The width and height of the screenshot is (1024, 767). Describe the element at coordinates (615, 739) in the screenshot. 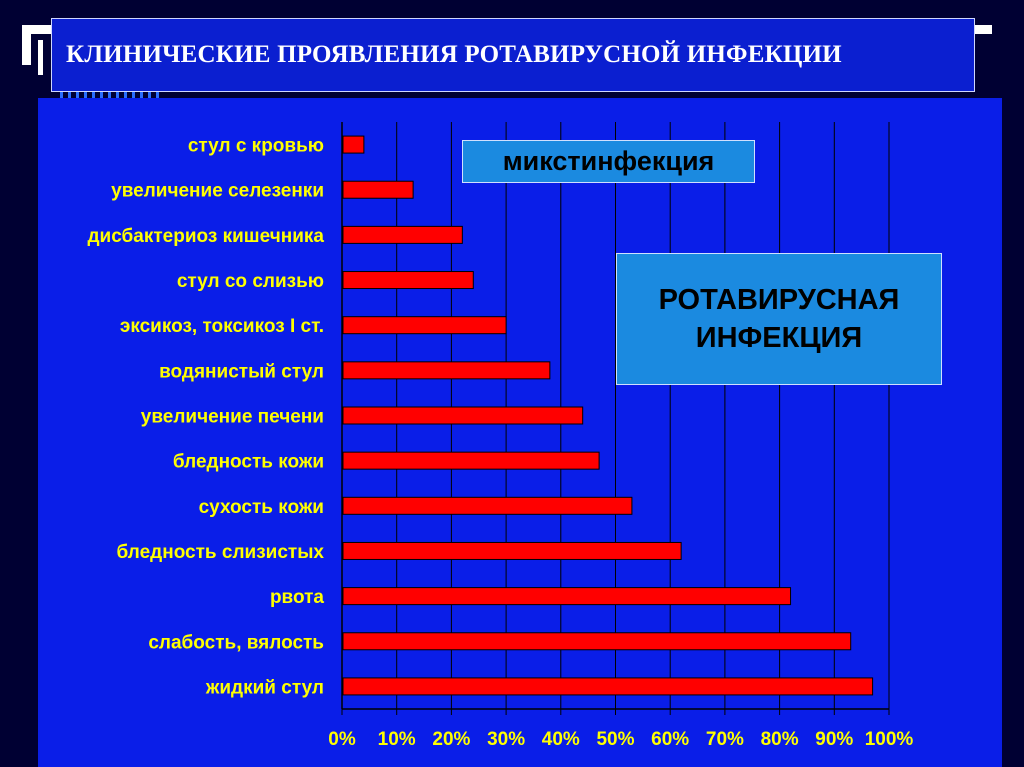

I see `x-tick-label: 50%` at that location.